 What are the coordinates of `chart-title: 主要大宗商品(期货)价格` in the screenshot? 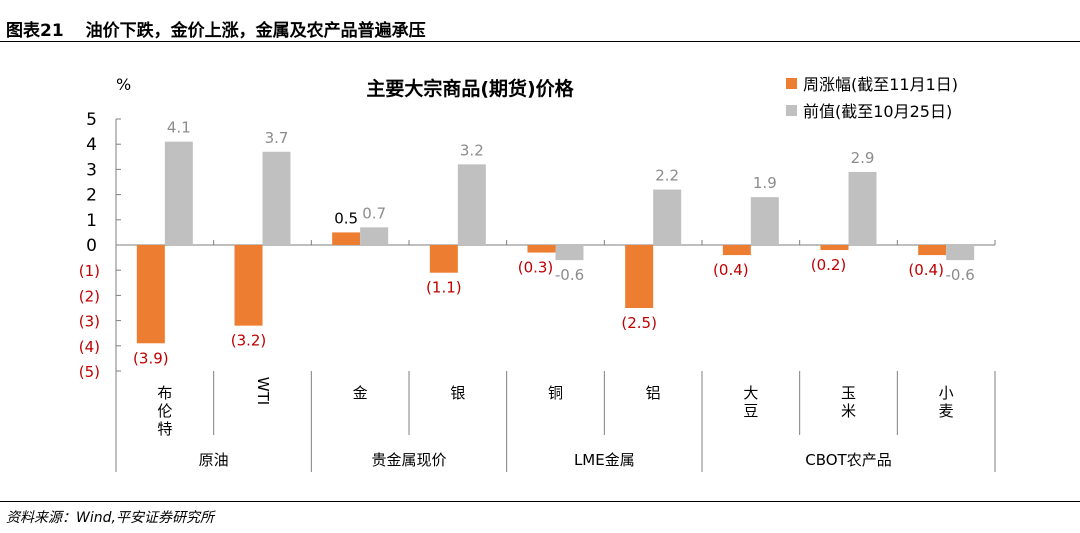 It's located at (470, 88).